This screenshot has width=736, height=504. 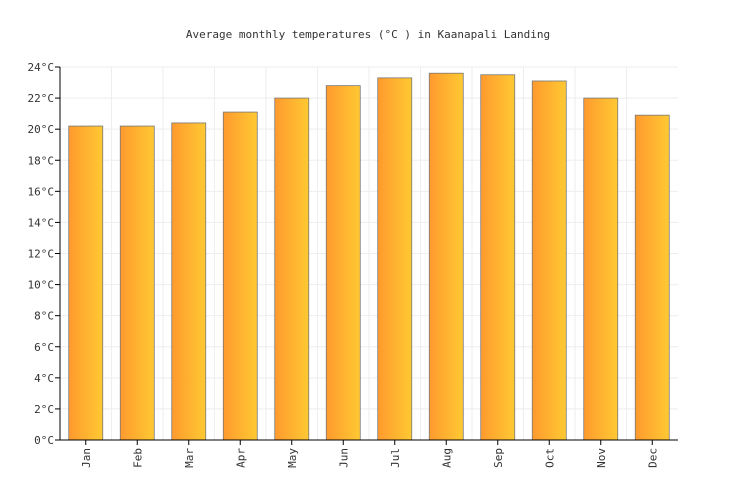 What do you see at coordinates (343, 458) in the screenshot?
I see `x-tick-label: Jun` at bounding box center [343, 458].